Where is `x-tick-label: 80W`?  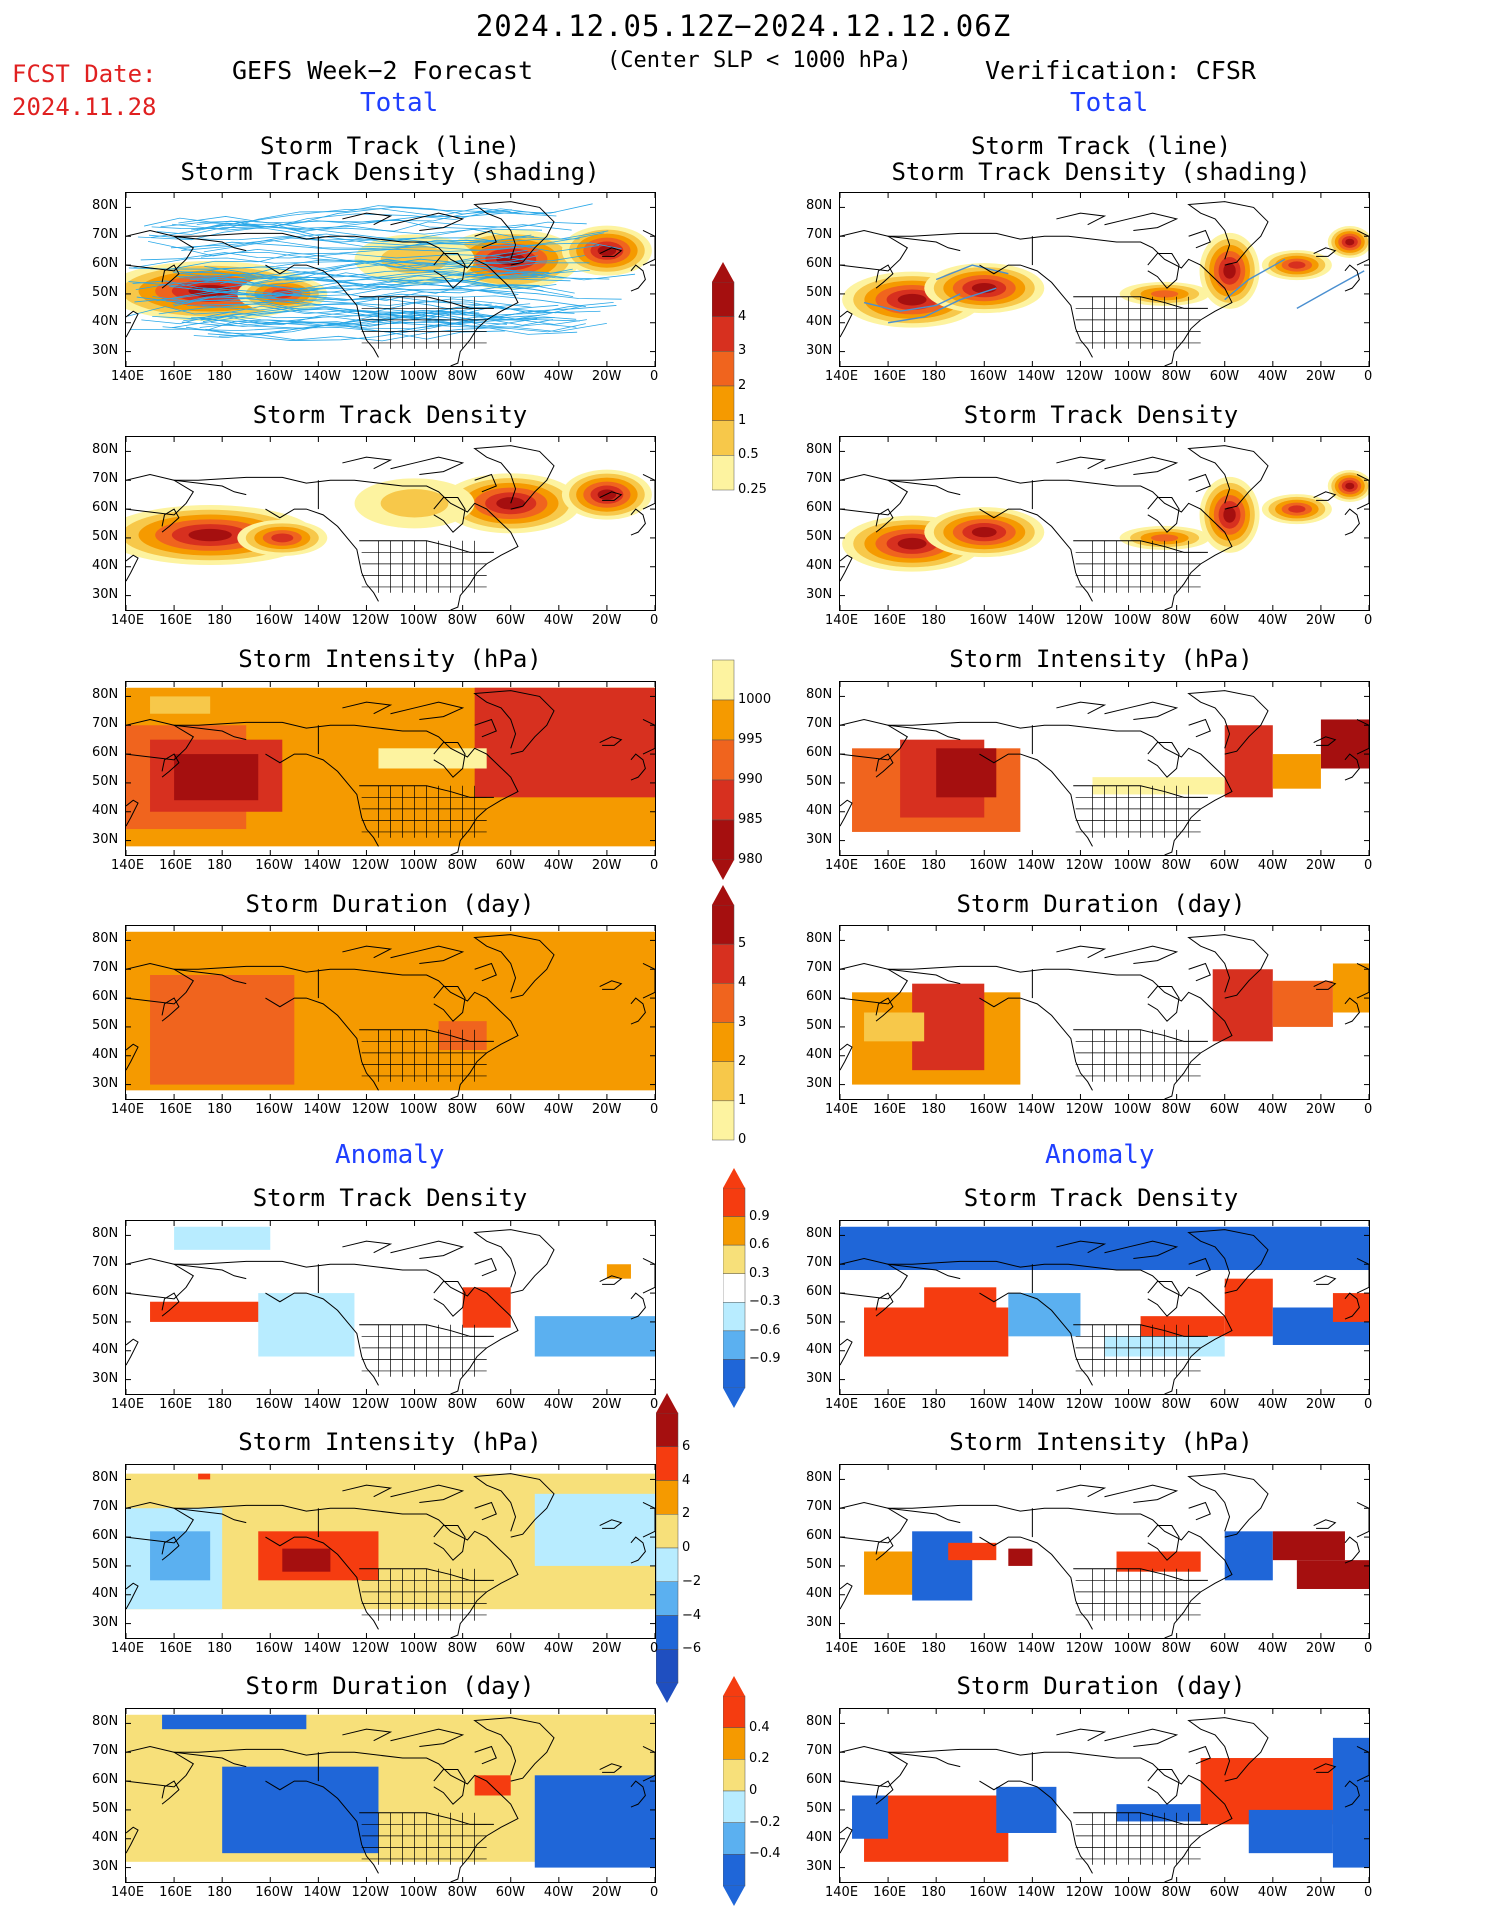
x-tick-label: 80W is located at coordinates (462, 865).